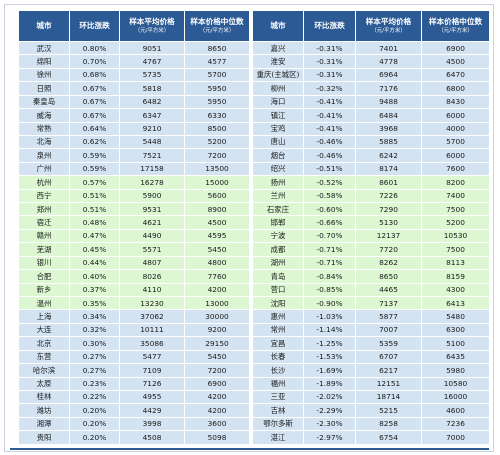  I want to click on right-median-price-cell: 6900, so click(455, 48).